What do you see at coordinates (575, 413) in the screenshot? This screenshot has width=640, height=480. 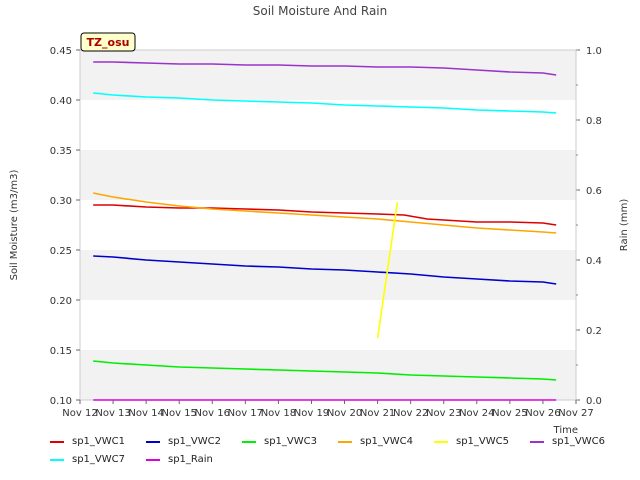 I see `x-tick-label: Nov 27` at bounding box center [575, 413].